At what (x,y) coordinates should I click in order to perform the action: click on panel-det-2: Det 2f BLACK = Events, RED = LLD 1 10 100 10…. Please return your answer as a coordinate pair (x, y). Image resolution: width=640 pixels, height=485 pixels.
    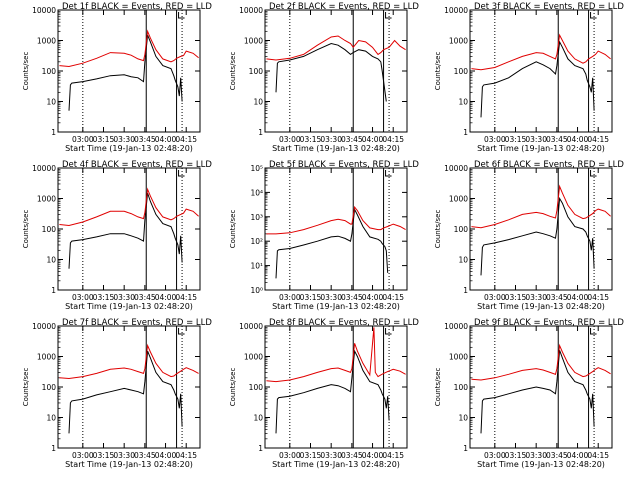
    Looking at the image, I should click on (324, 77).